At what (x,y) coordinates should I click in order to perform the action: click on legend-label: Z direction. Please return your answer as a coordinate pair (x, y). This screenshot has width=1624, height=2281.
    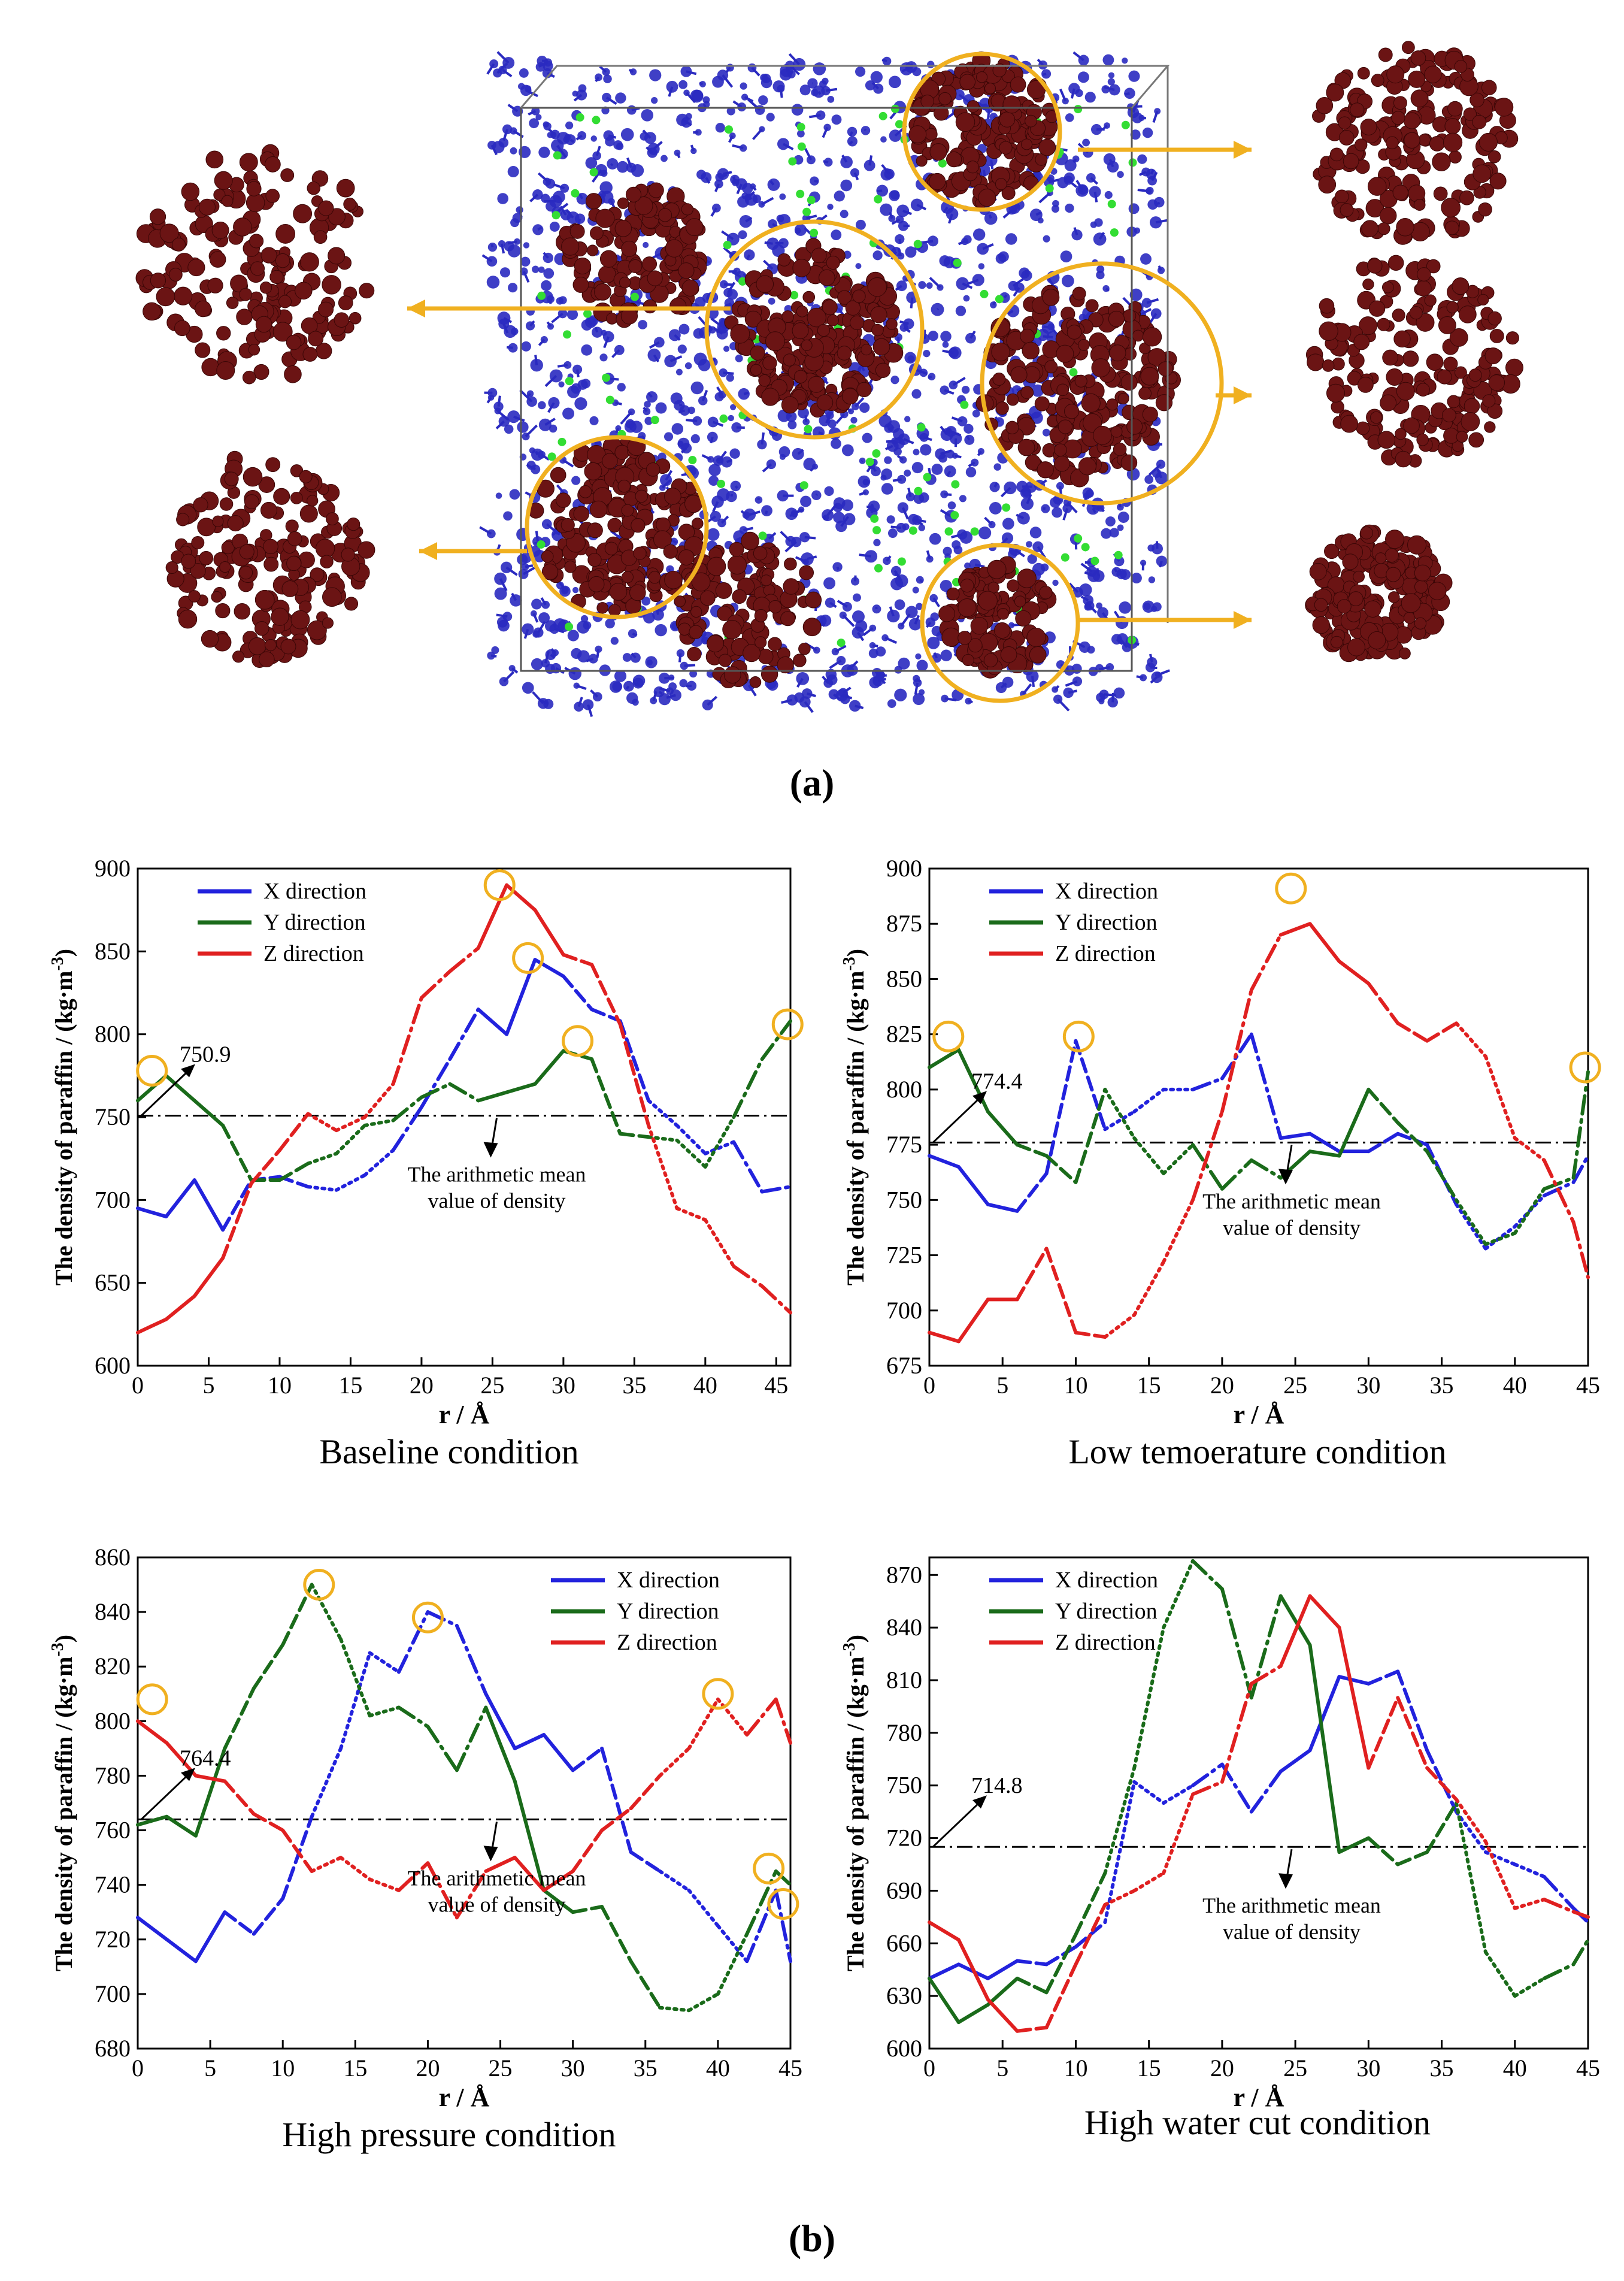
    Looking at the image, I should click on (1105, 953).